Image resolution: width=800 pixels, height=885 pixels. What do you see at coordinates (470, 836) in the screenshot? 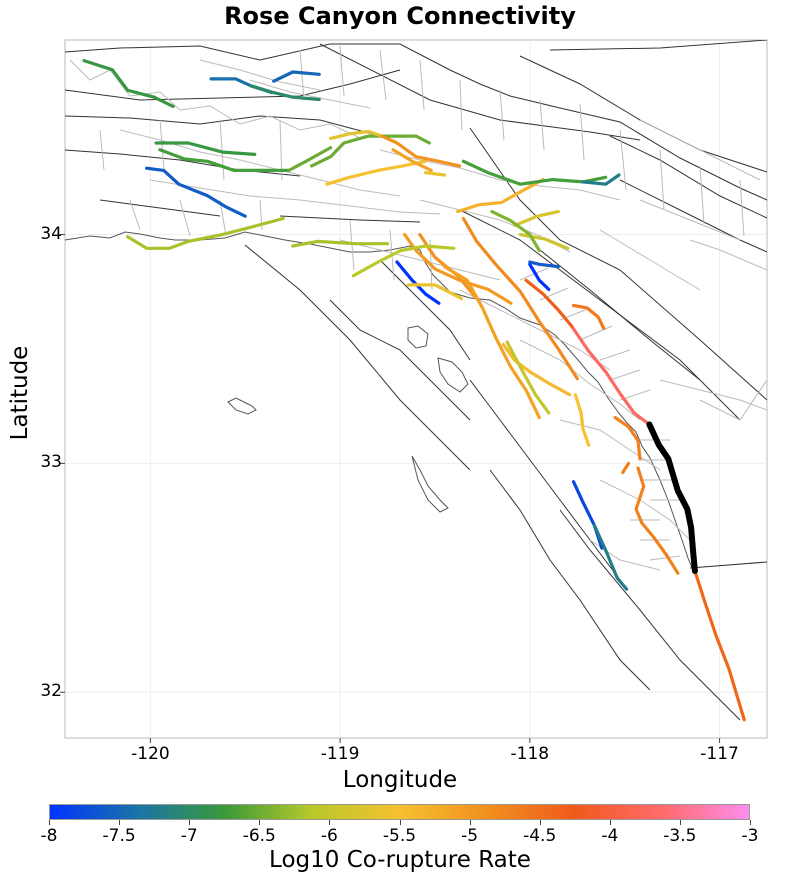
I see `colorbar-tick-label: -5` at bounding box center [470, 836].